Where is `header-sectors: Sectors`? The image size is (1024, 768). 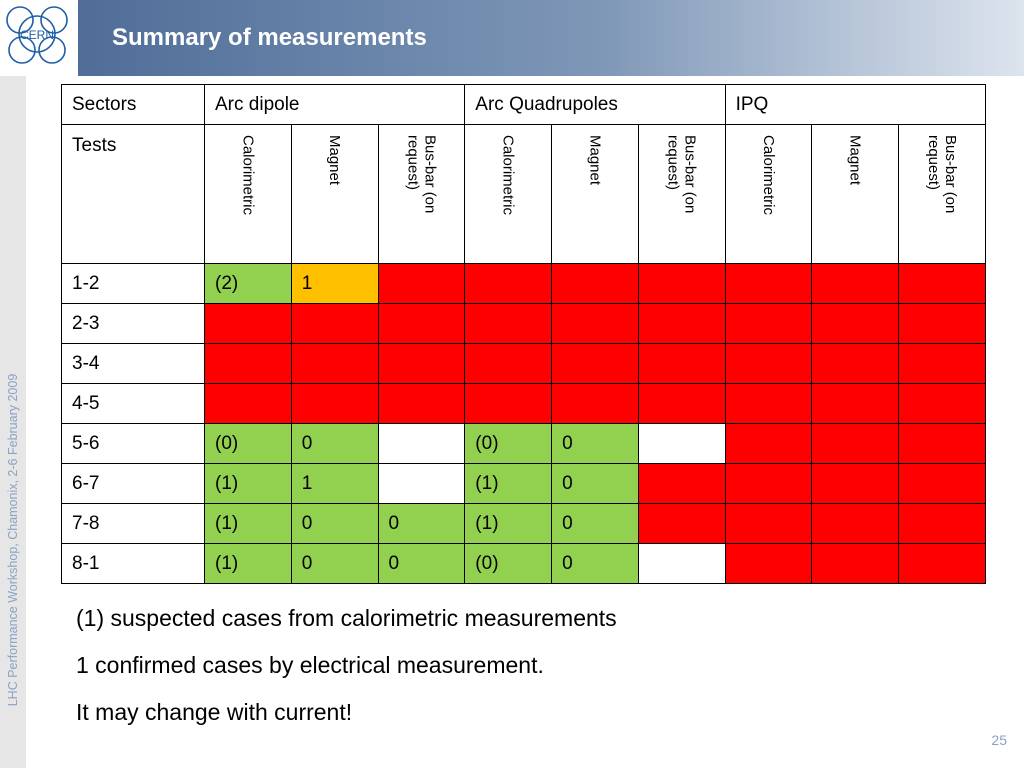
header-sectors: Sectors is located at coordinates (133, 104).